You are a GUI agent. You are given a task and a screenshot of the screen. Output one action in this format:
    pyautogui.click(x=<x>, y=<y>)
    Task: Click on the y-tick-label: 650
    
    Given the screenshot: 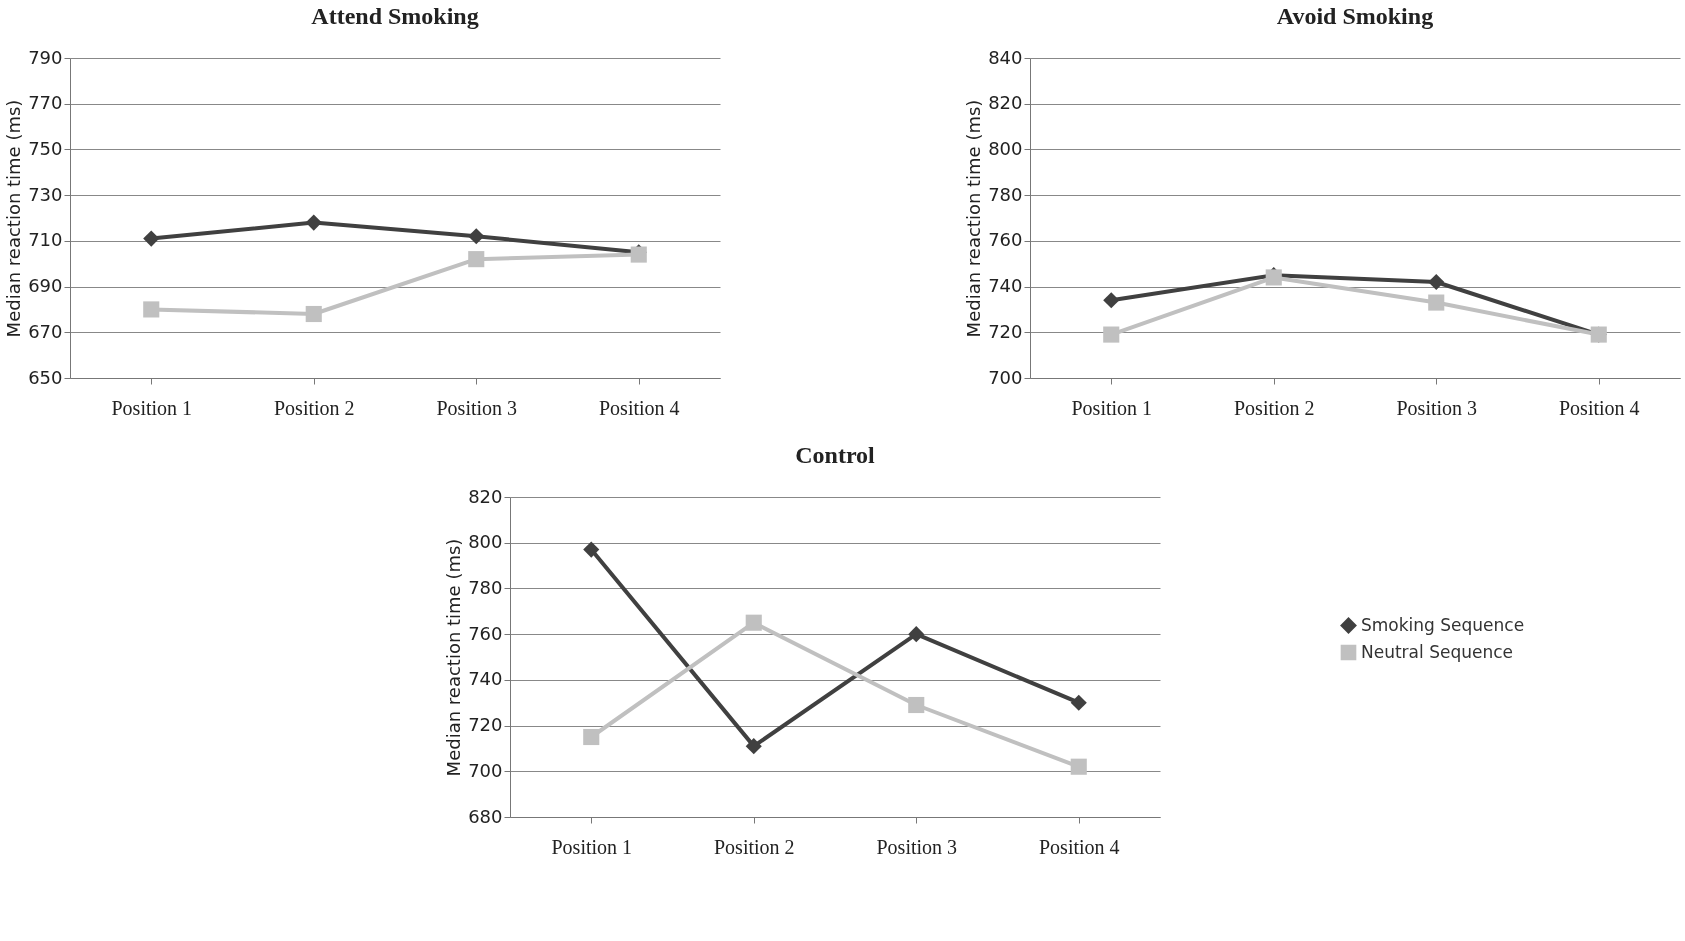 What is the action you would take?
    pyautogui.click(x=45, y=377)
    